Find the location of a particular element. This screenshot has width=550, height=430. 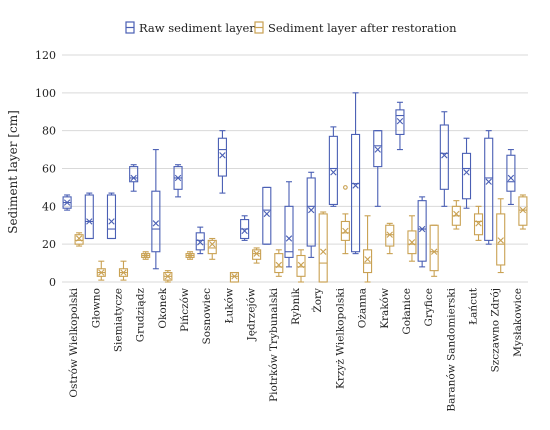

y-tick-label: 120 is located at coordinates (45, 55).